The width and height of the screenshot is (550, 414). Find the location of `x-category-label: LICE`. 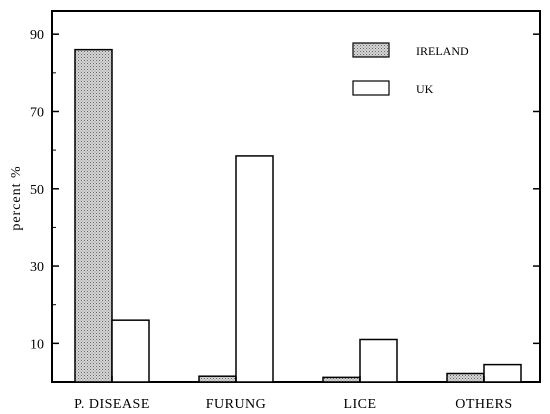

x-category-label: LICE is located at coordinates (359, 404).